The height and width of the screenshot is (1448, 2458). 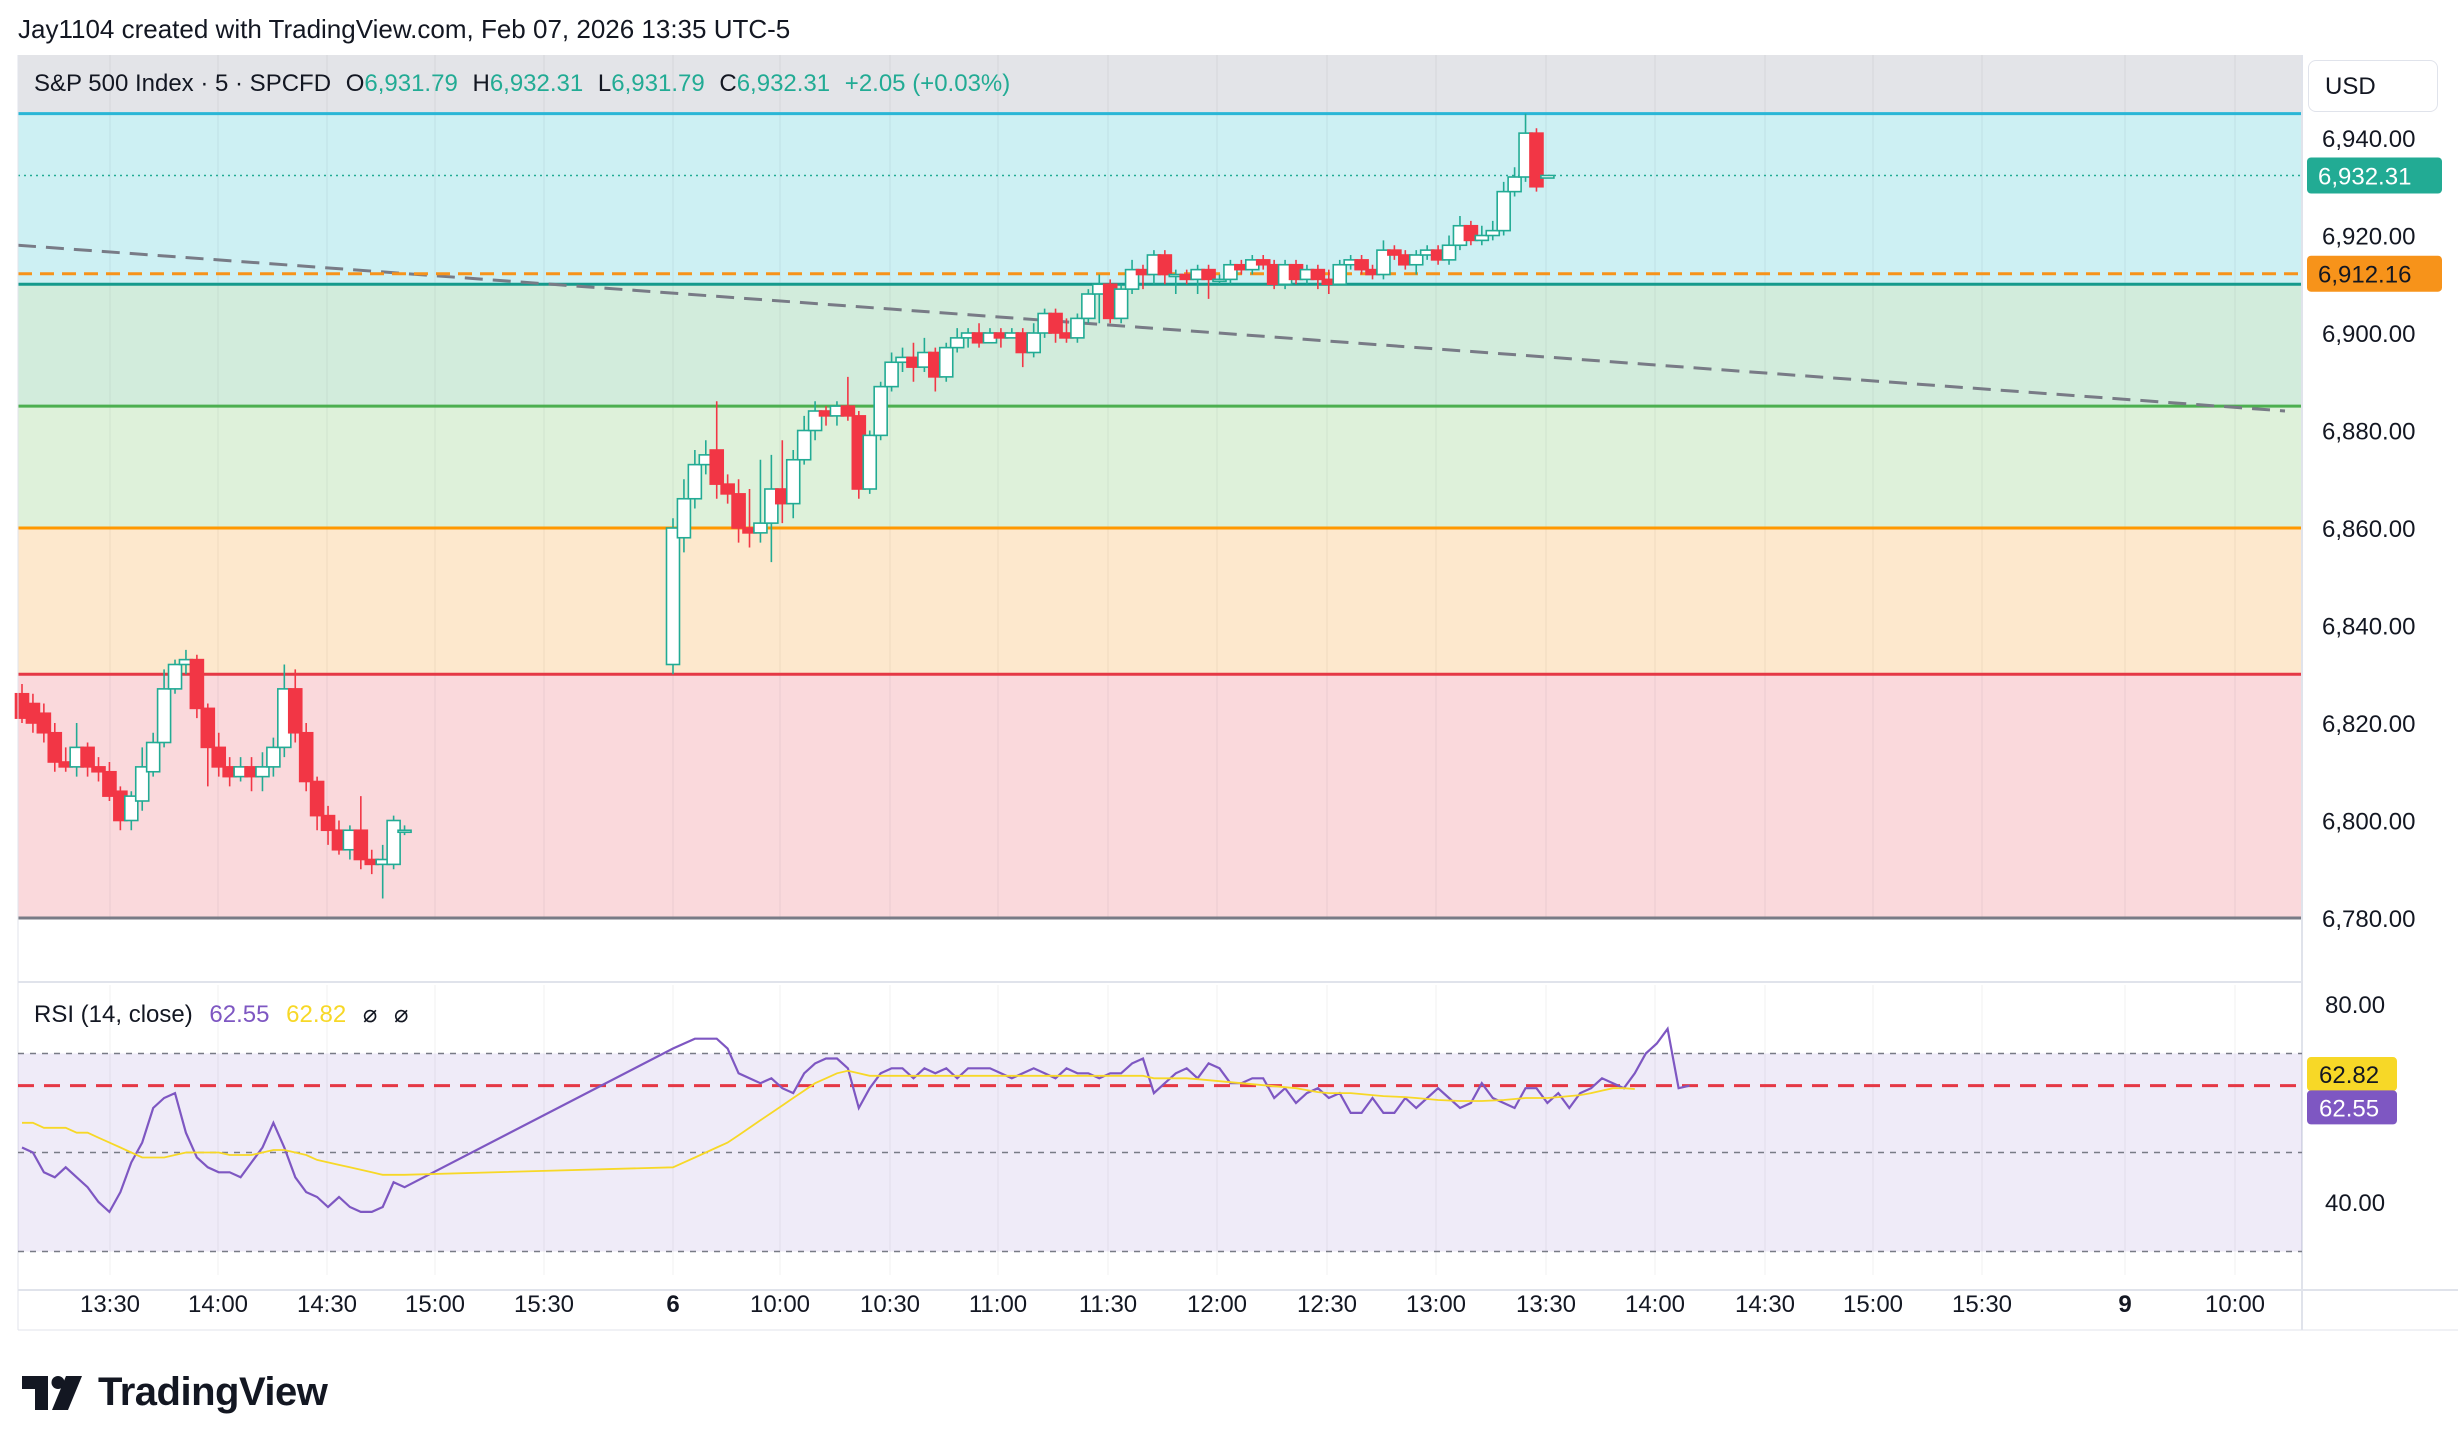 What do you see at coordinates (2355, 1005) in the screenshot?
I see `rsi-tick-label: 80.00` at bounding box center [2355, 1005].